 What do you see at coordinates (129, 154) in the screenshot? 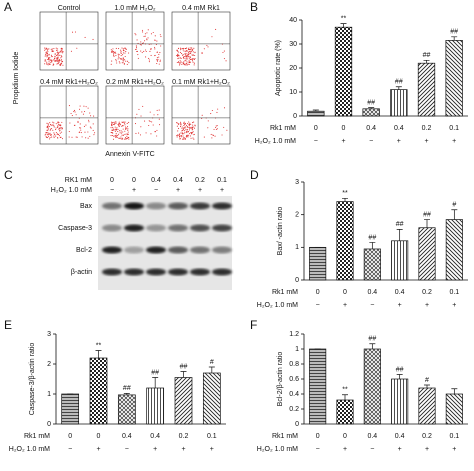
I see `axis-title: Annexin V-FITC` at bounding box center [129, 154].